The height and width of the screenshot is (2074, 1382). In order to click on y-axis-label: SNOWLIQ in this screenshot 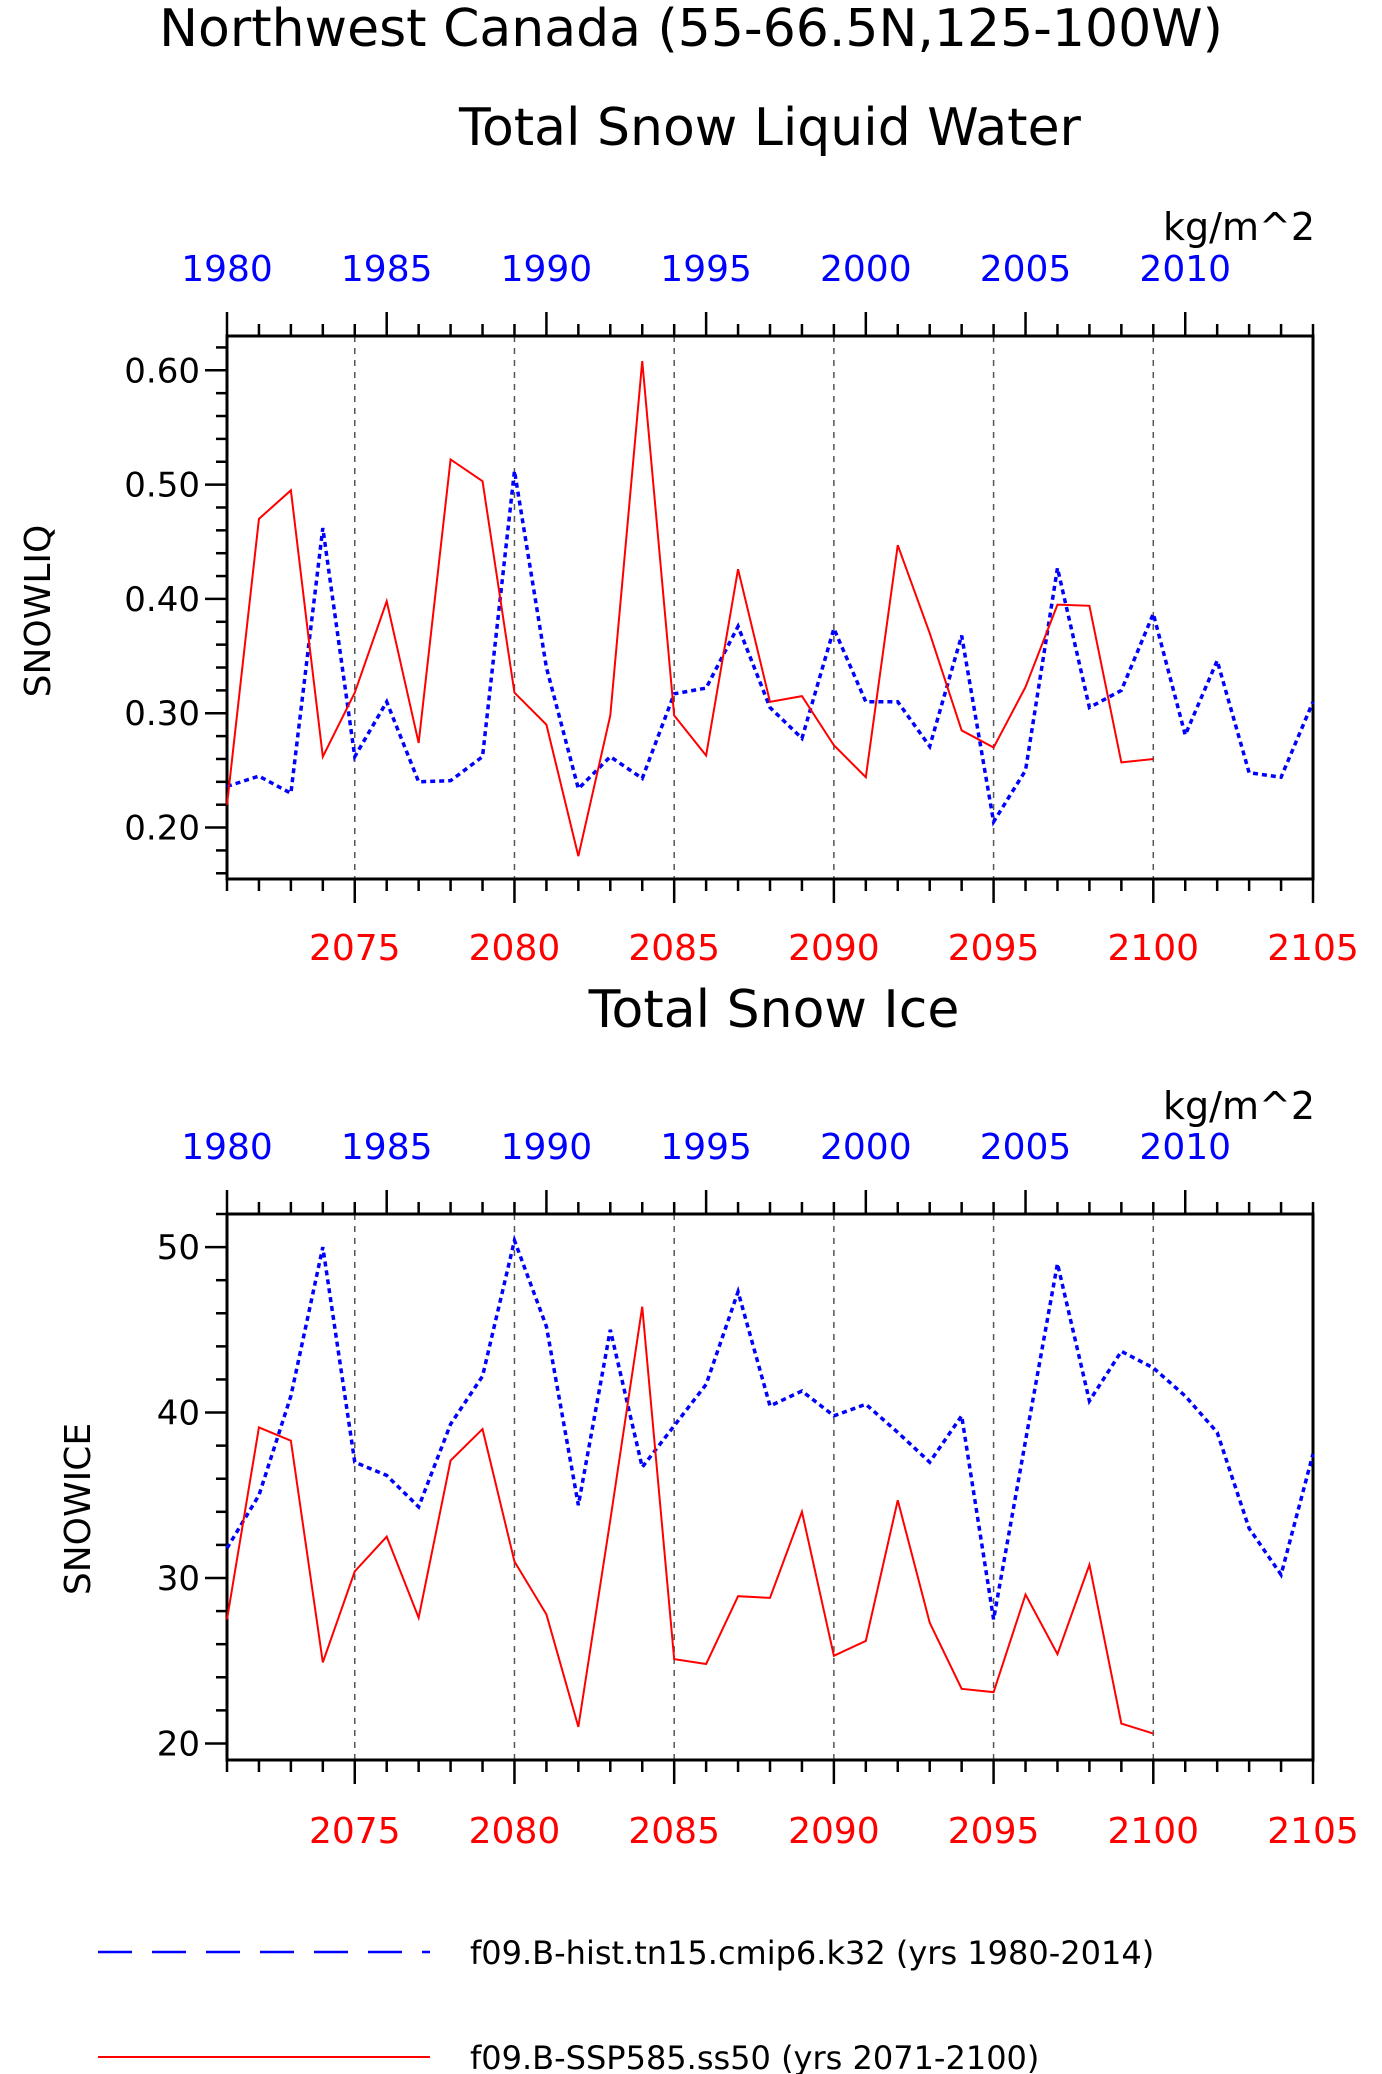, I will do `click(38, 611)`.